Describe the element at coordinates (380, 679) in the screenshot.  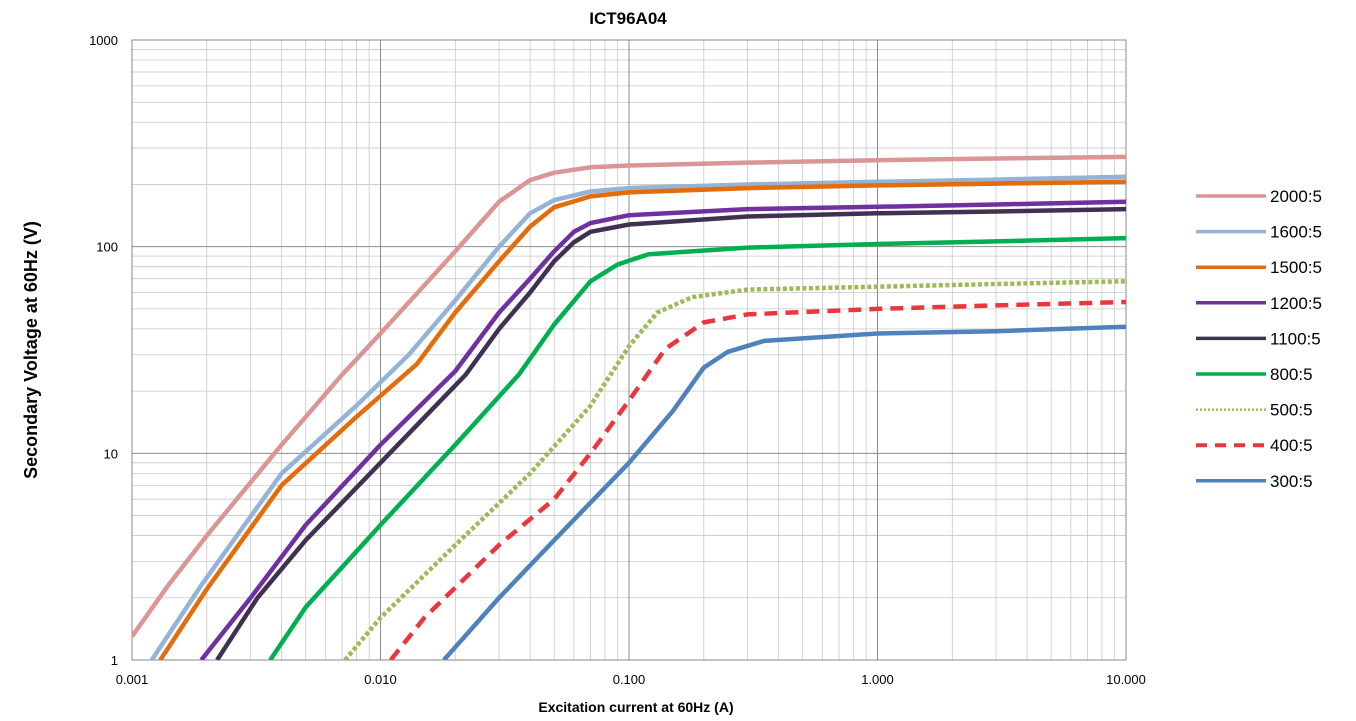
I see `x-tick-label: 0.010` at that location.